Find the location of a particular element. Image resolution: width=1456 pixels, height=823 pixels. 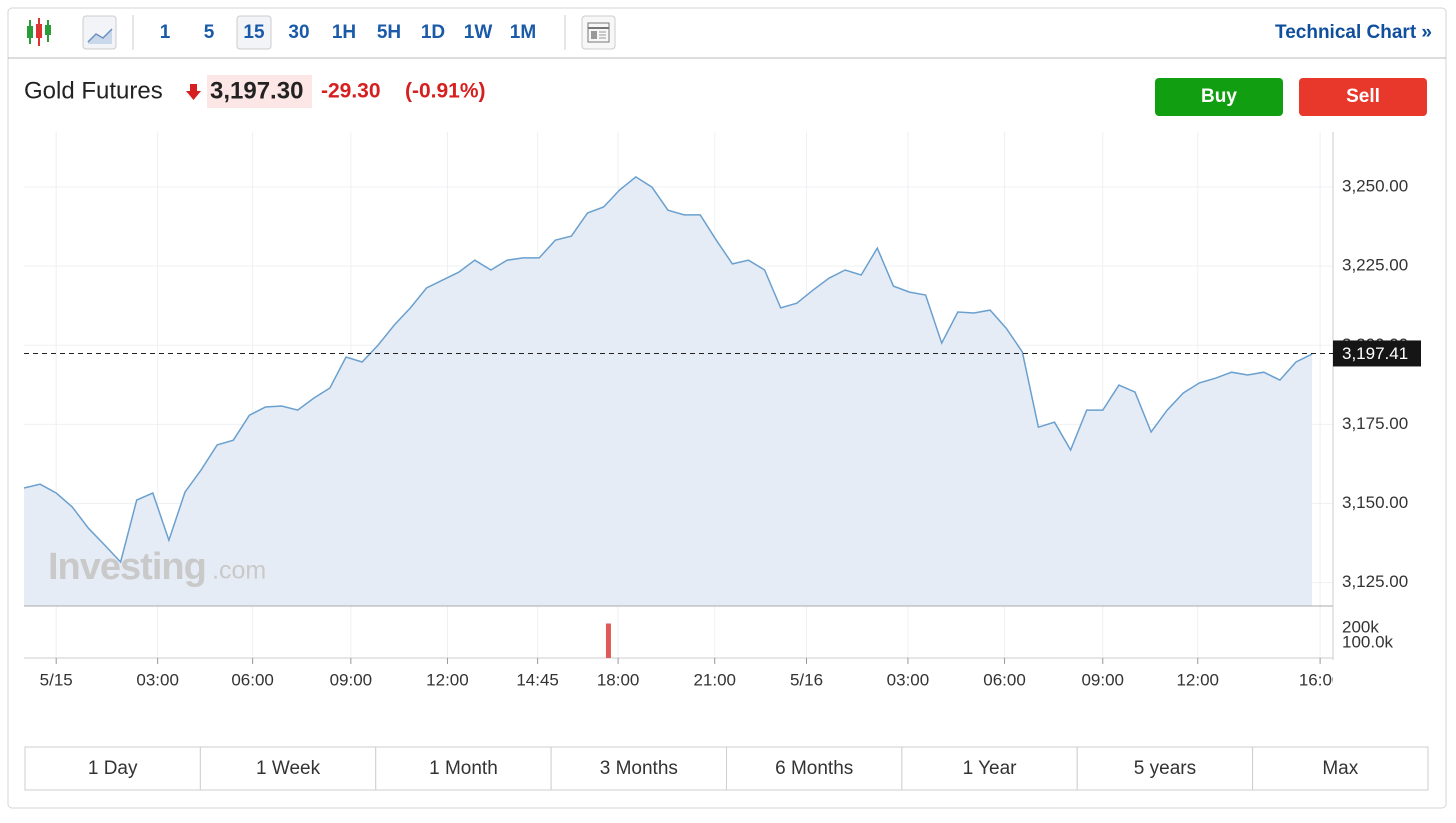

interval-button: 30 is located at coordinates (298, 32).